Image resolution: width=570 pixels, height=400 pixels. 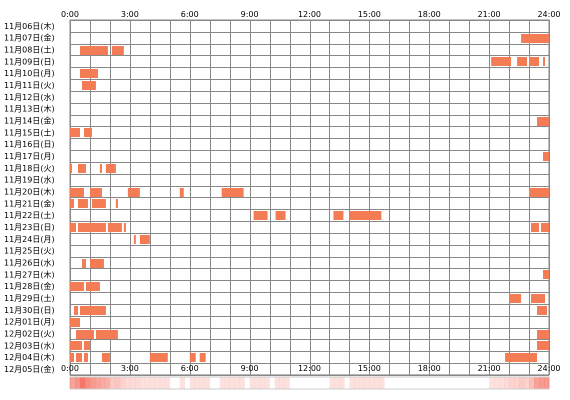 What do you see at coordinates (548, 368) in the screenshot?
I see `strip-tick-label: 24:00` at bounding box center [548, 368].